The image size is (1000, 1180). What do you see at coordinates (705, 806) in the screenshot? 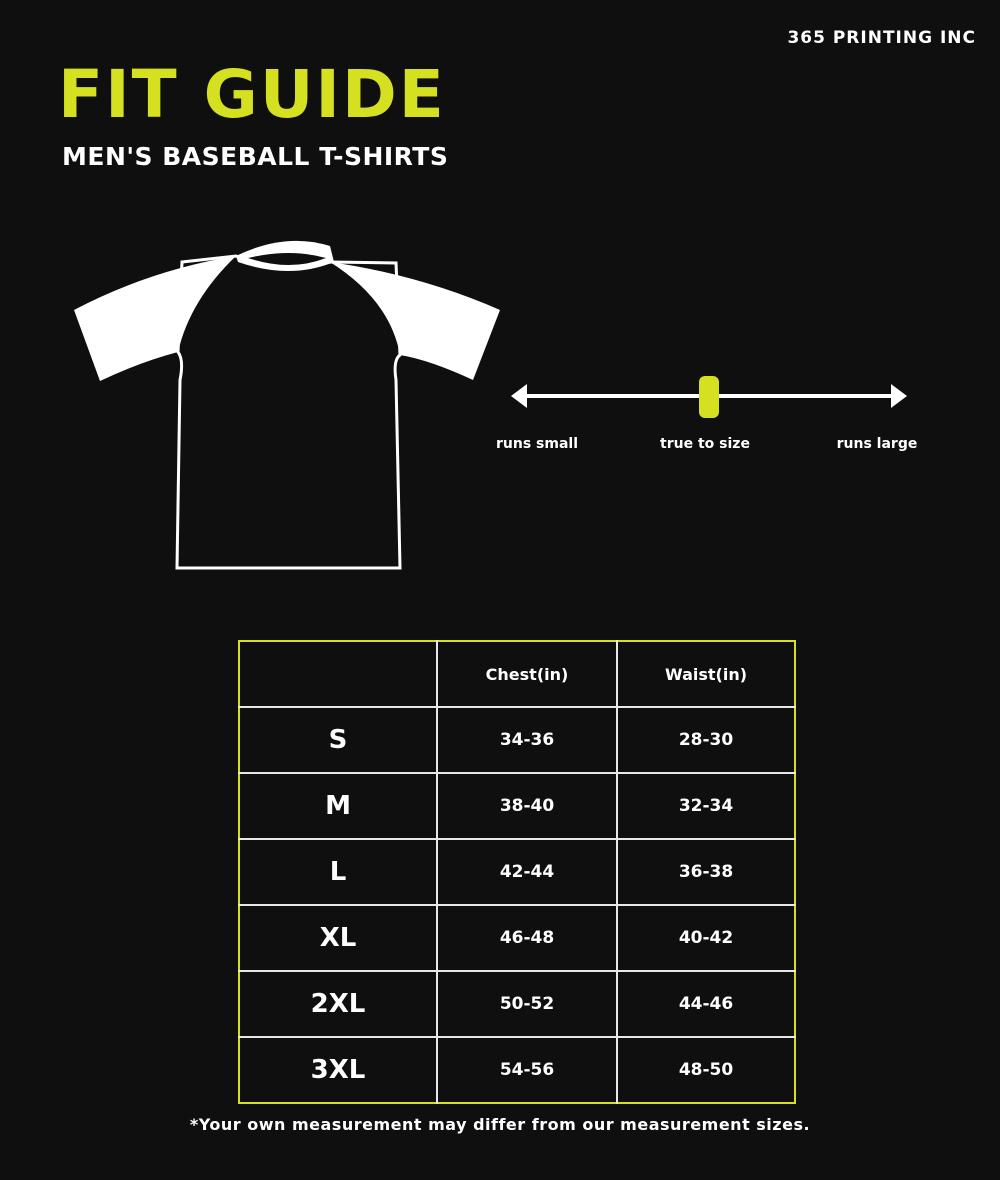
I see `waist-cell: 32-34` at bounding box center [705, 806].